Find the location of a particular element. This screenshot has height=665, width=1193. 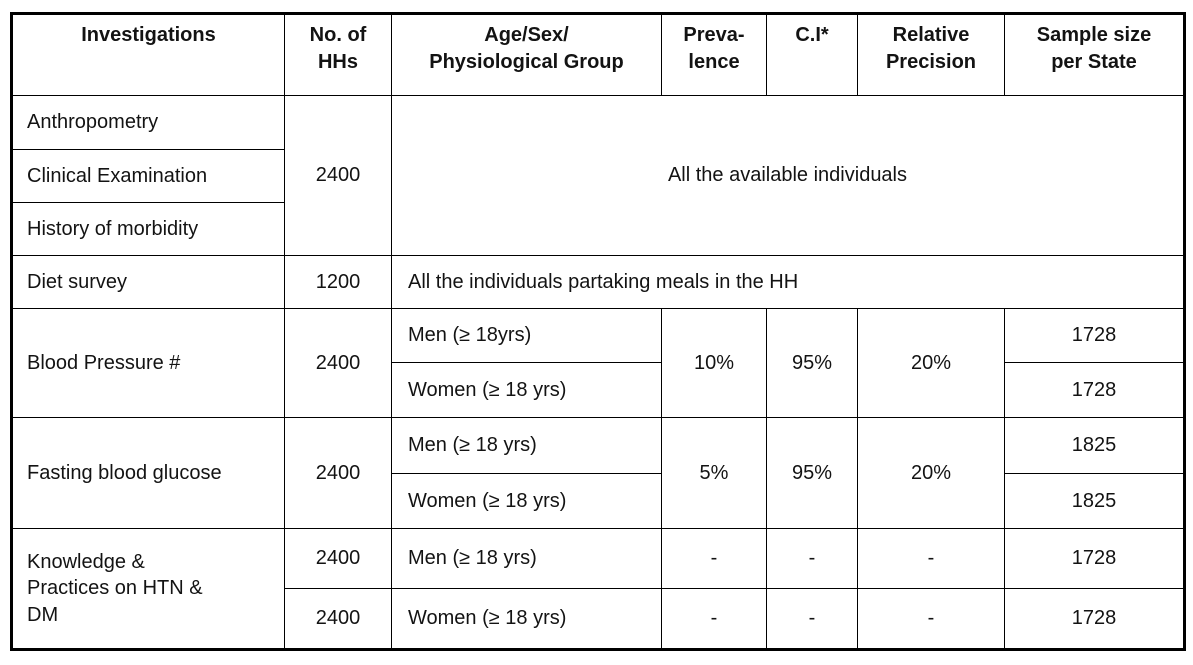

cell-prevalence: 10% is located at coordinates (714, 363).